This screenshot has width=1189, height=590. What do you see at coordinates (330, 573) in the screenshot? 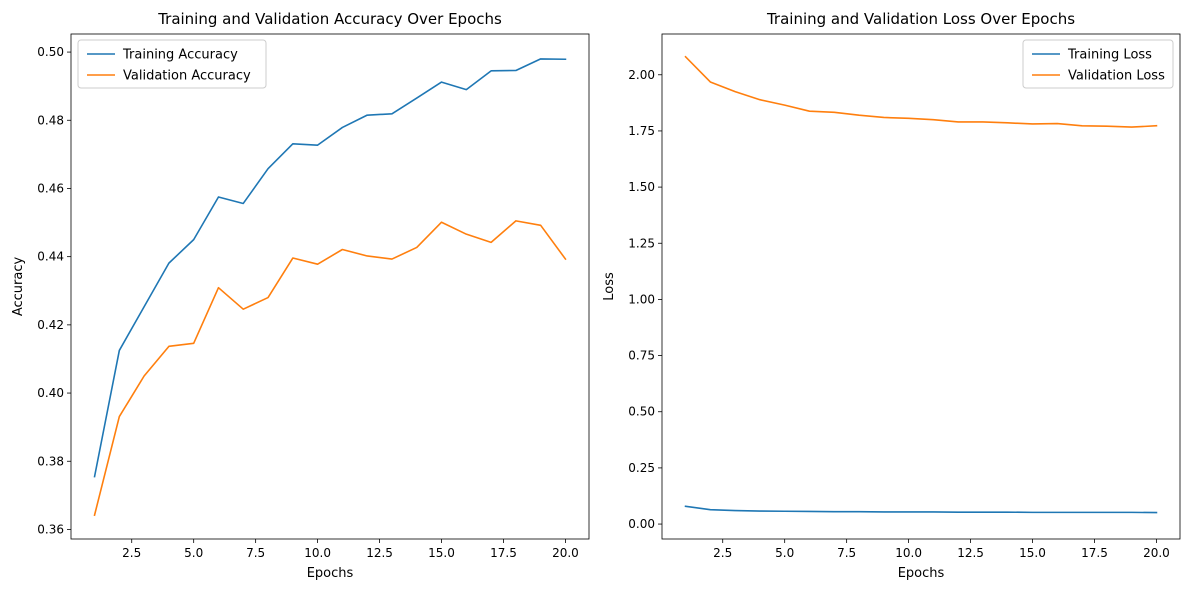
I see `accuracy-x-axis-label: Epochs` at bounding box center [330, 573].